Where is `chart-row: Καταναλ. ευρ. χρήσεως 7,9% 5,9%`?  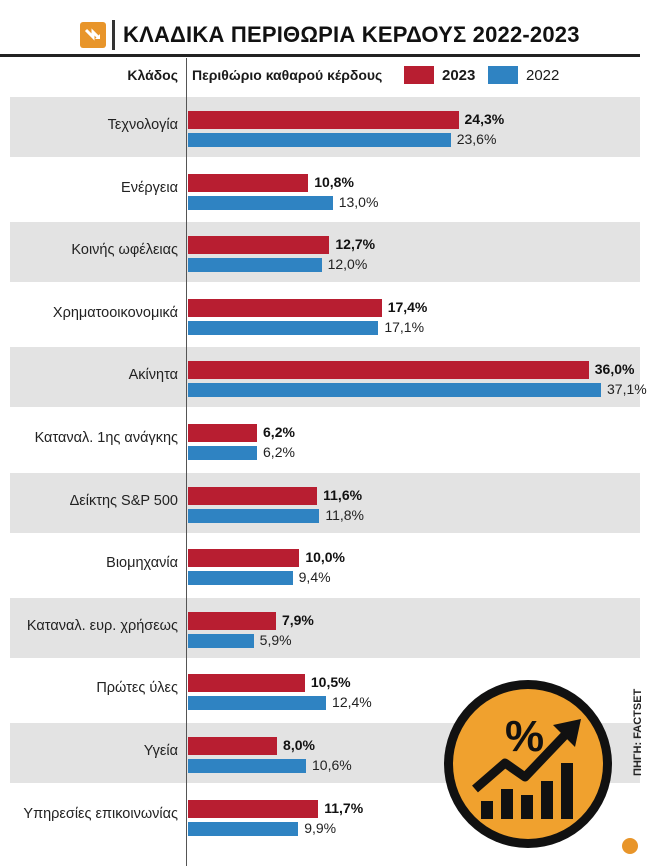
chart-row: Καταναλ. ευρ. χρήσεως 7,9% 5,9% is located at coordinates (325, 627).